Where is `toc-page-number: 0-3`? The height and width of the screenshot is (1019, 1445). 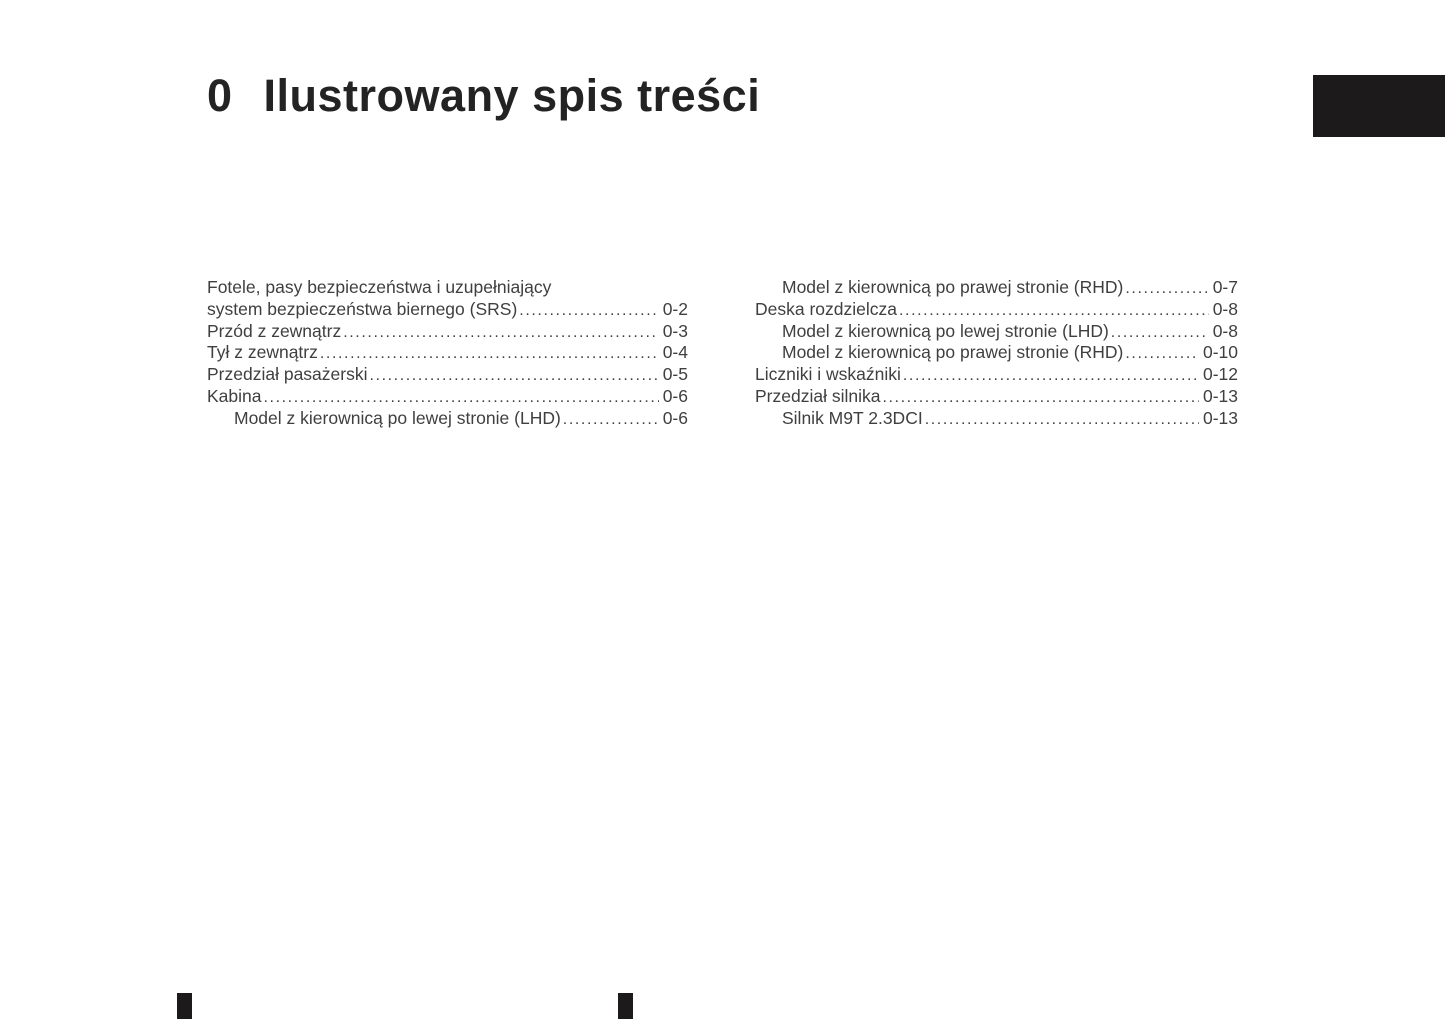
toc-page-number: 0-3 is located at coordinates (675, 330).